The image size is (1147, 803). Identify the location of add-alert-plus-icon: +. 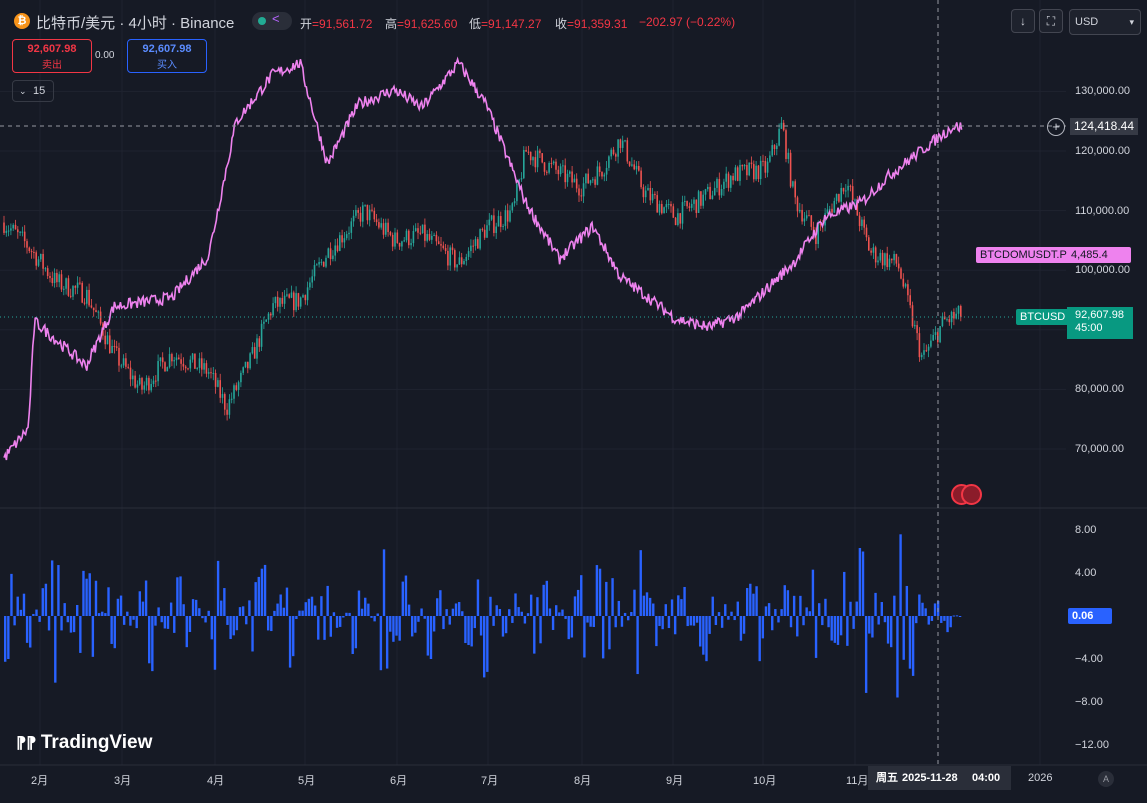
(1056, 127).